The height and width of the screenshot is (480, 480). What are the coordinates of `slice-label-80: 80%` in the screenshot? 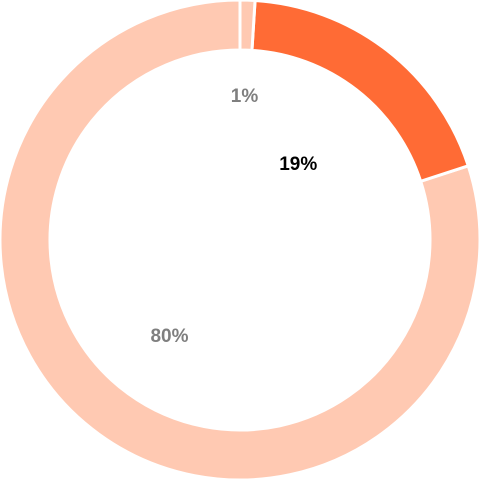 It's located at (169, 336).